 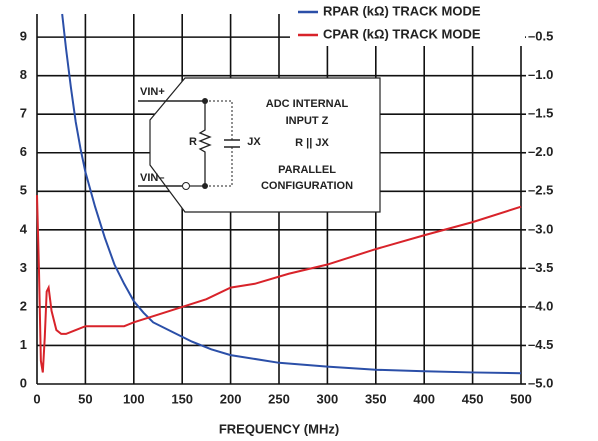 What do you see at coordinates (540, 305) in the screenshot?
I see `y2-tick-label: –4.0` at bounding box center [540, 305].